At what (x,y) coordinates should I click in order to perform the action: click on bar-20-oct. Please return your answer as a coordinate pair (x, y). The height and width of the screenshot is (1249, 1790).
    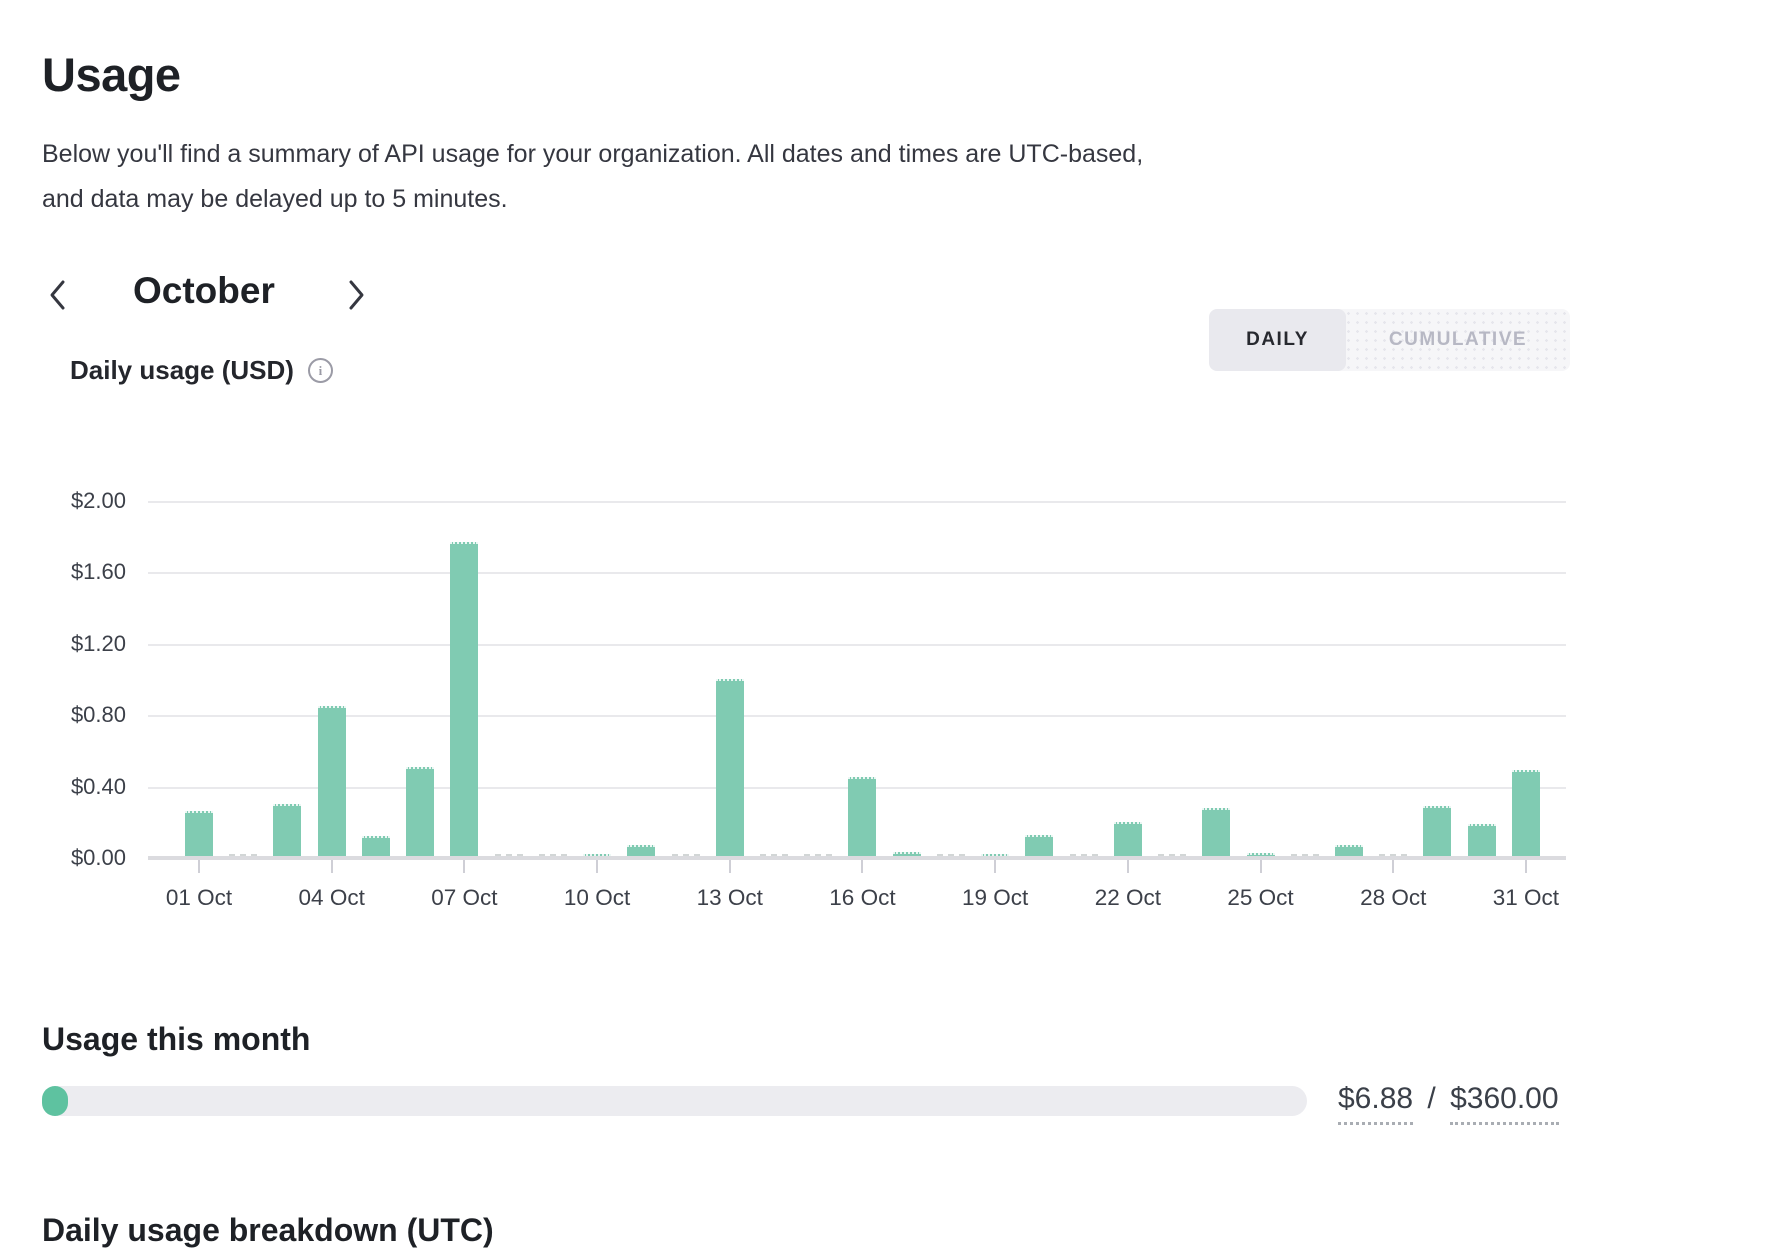
    Looking at the image, I should click on (1039, 845).